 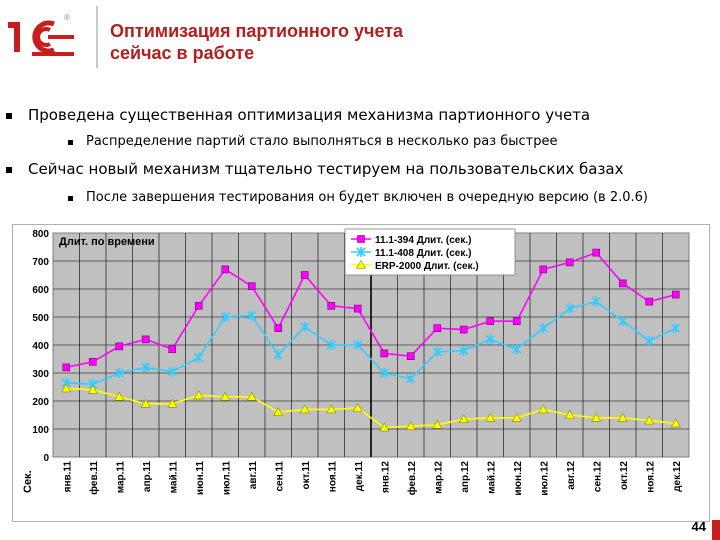 What do you see at coordinates (182, 53) in the screenshot?
I see `slide-title-line2: сейчас в работе` at bounding box center [182, 53].